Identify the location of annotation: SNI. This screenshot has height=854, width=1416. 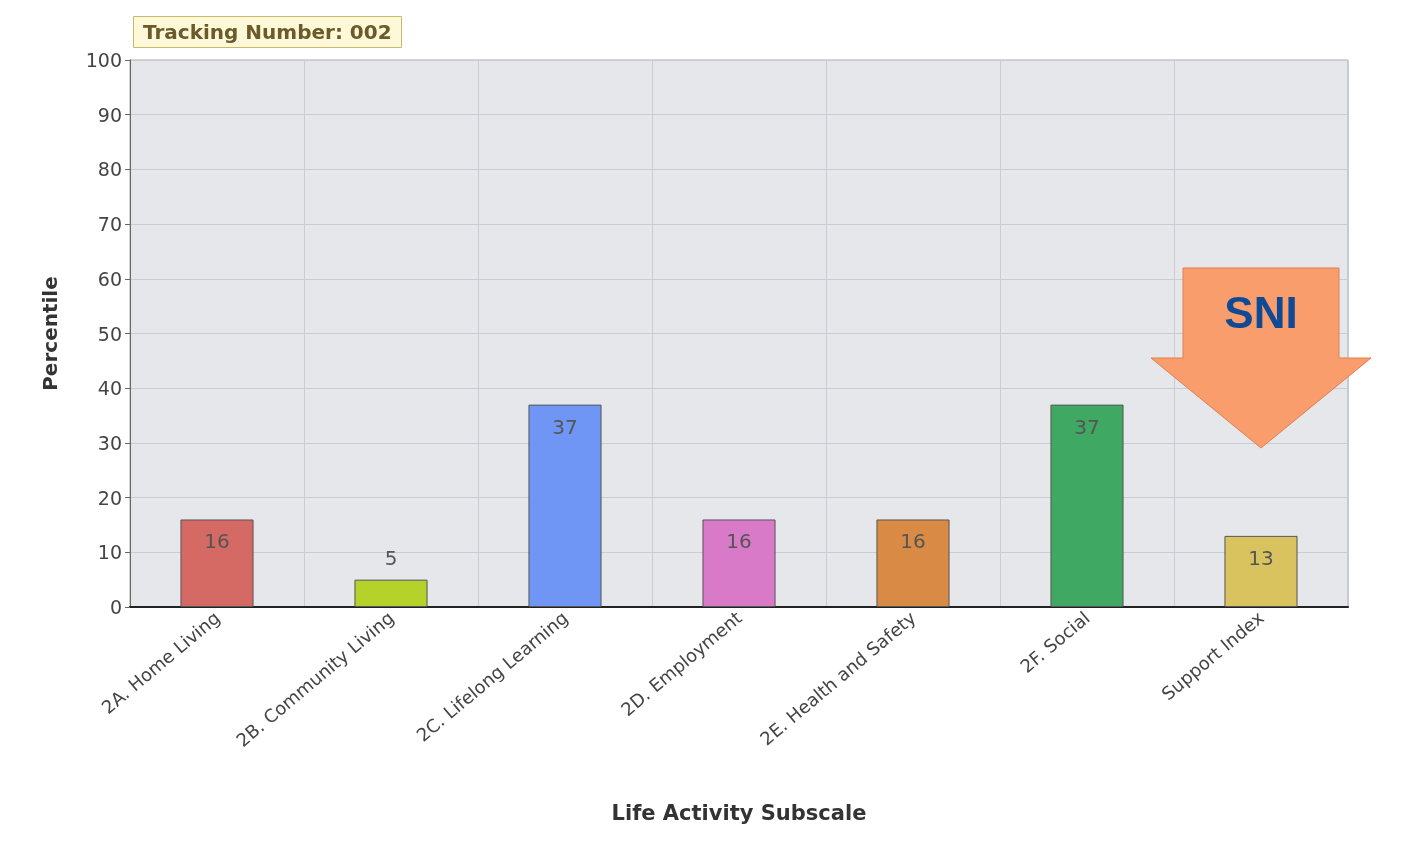
(1261, 312).